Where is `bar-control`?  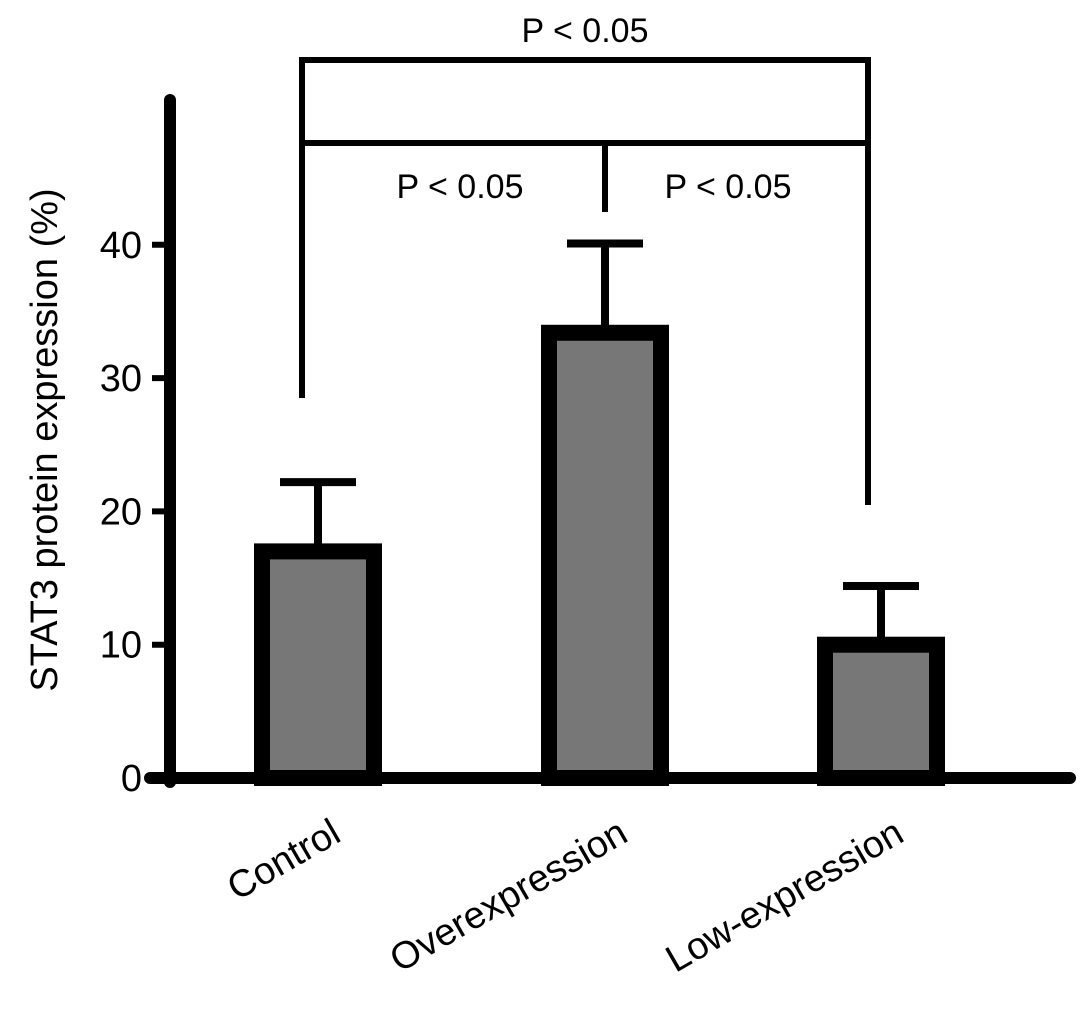
bar-control is located at coordinates (318, 665).